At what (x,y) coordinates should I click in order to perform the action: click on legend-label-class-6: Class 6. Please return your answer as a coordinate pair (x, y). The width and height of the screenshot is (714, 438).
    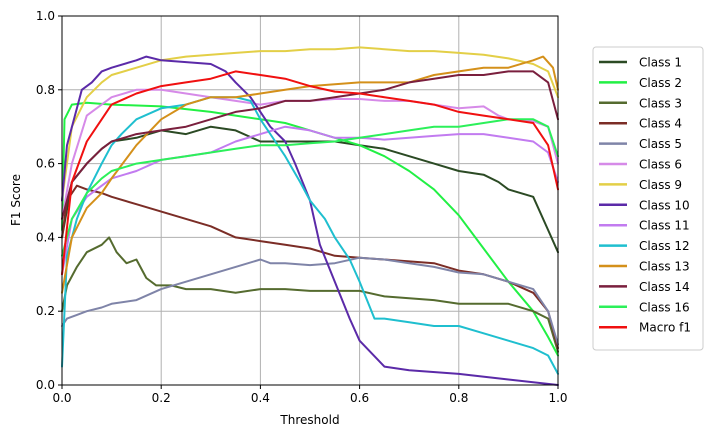
    Looking at the image, I should click on (660, 165).